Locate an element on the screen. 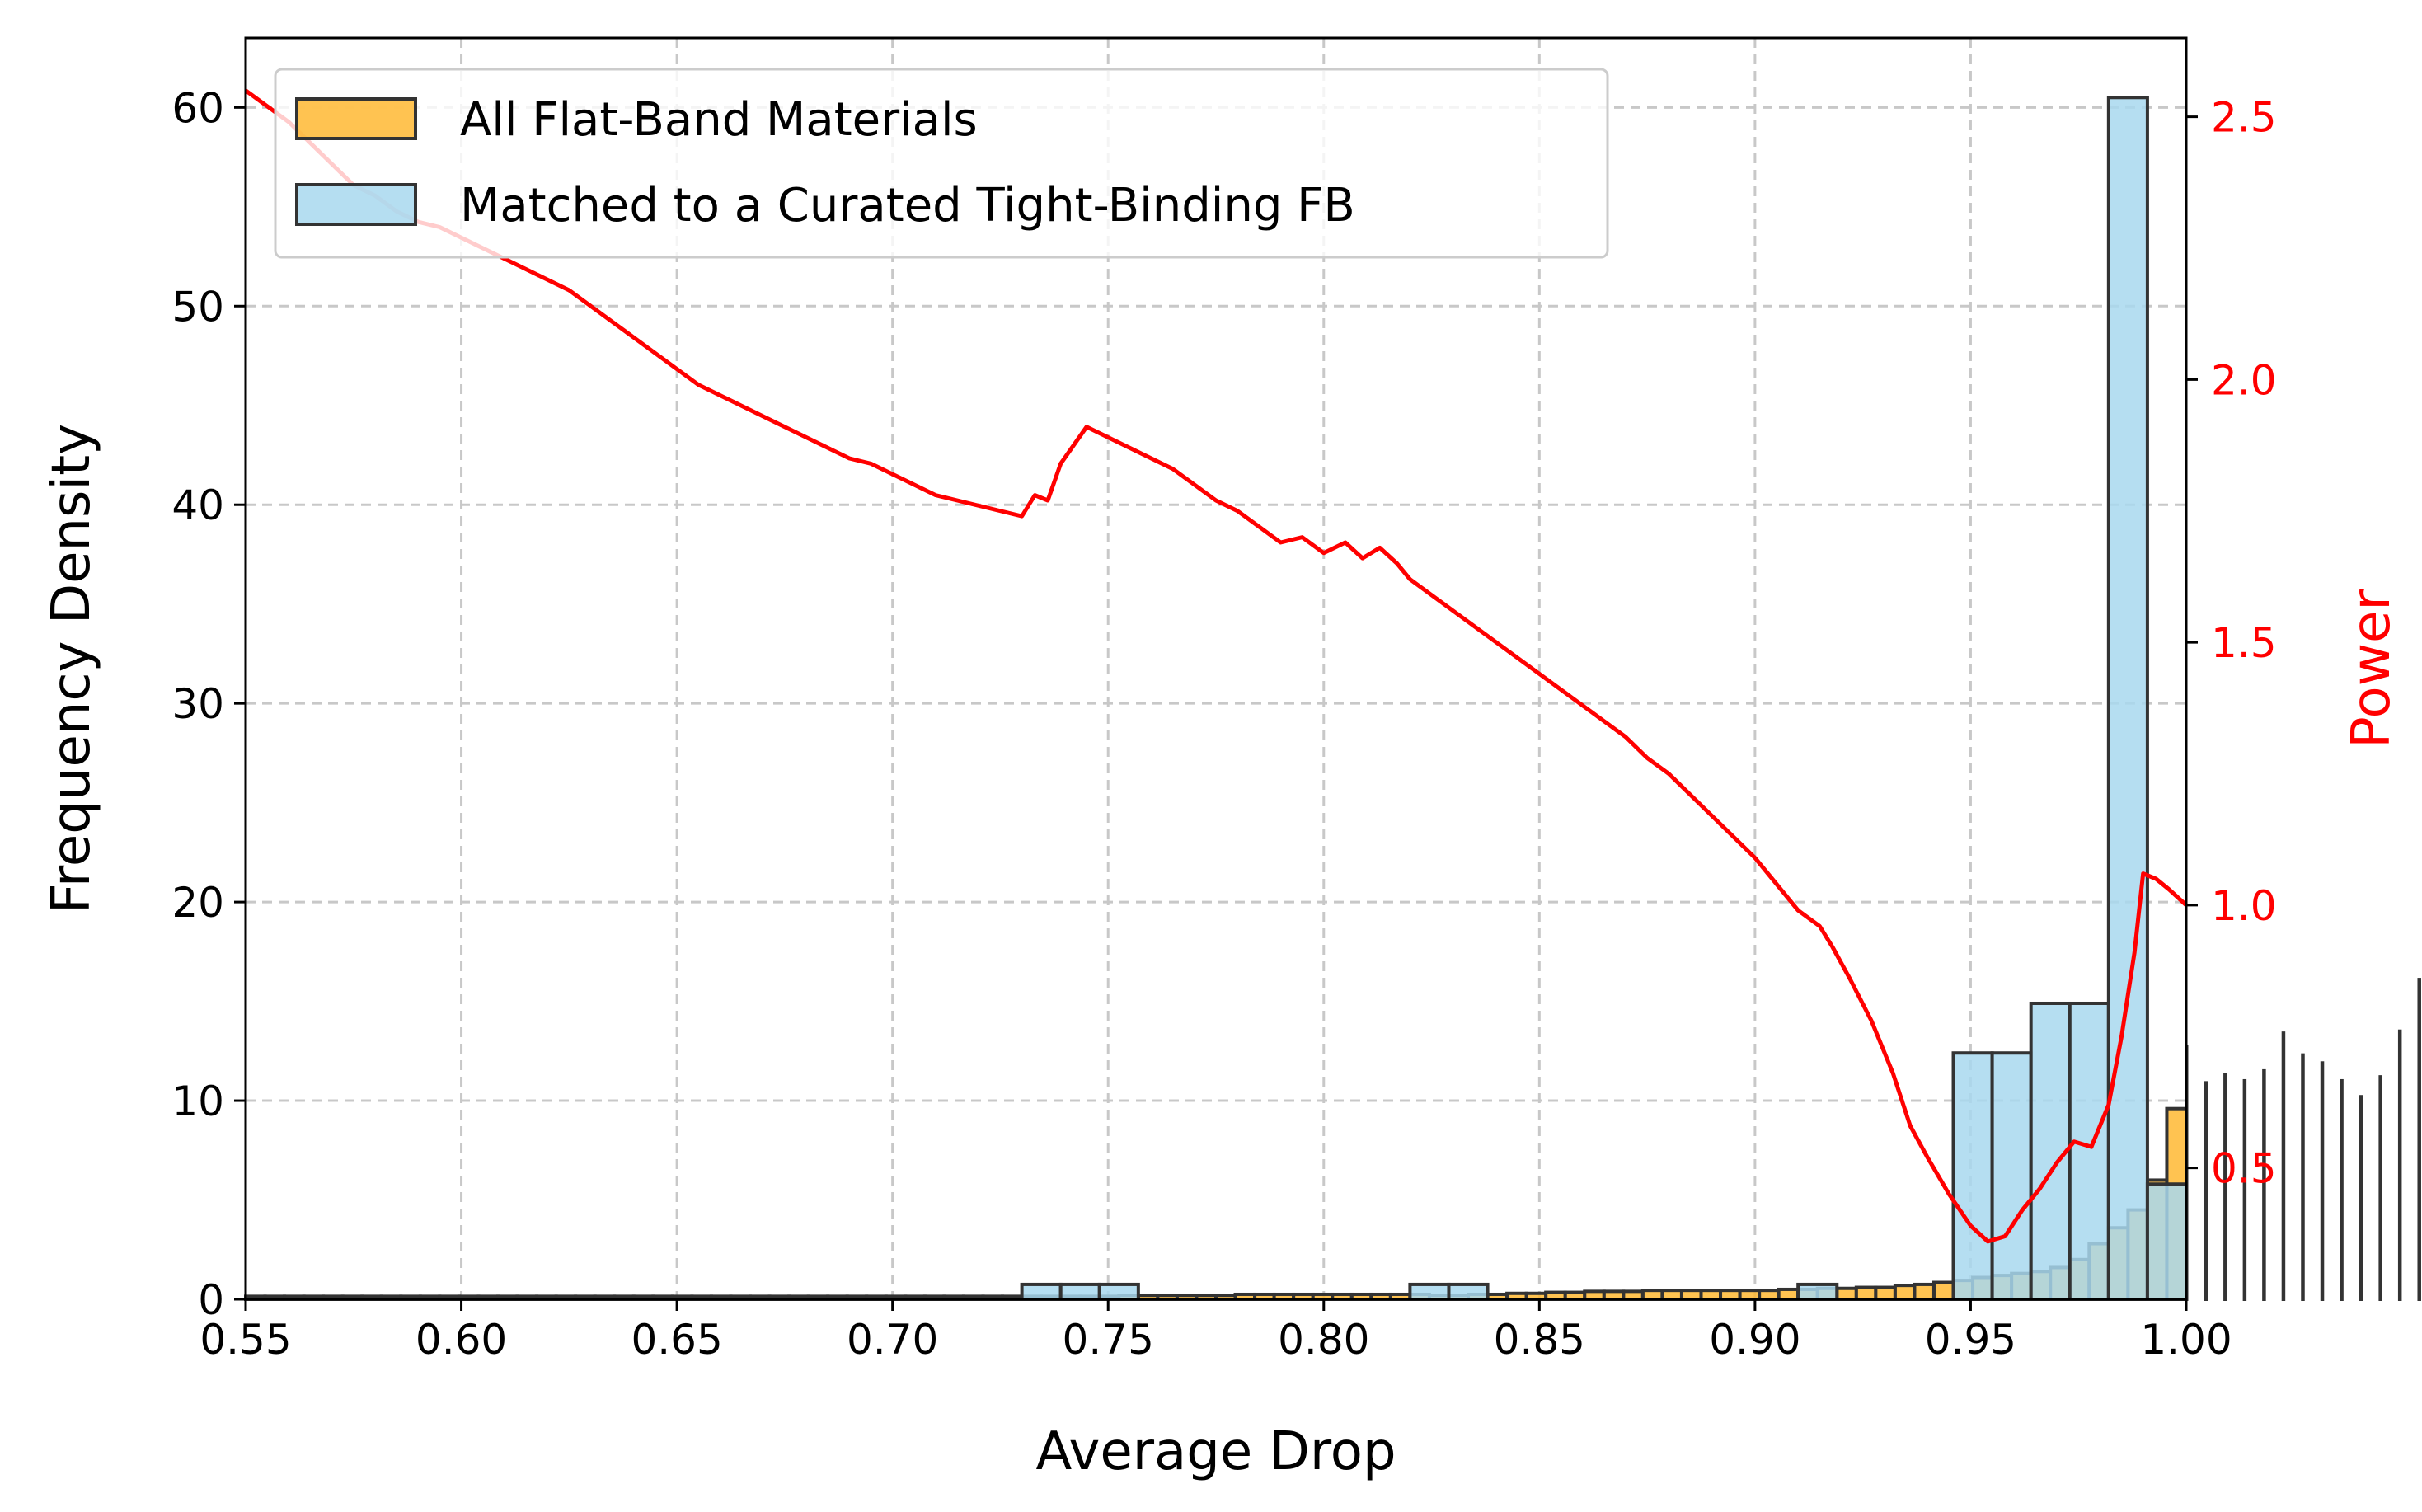  y-axis-ticks: 0 10 20 30 40 50 60 is located at coordinates (208, 704).